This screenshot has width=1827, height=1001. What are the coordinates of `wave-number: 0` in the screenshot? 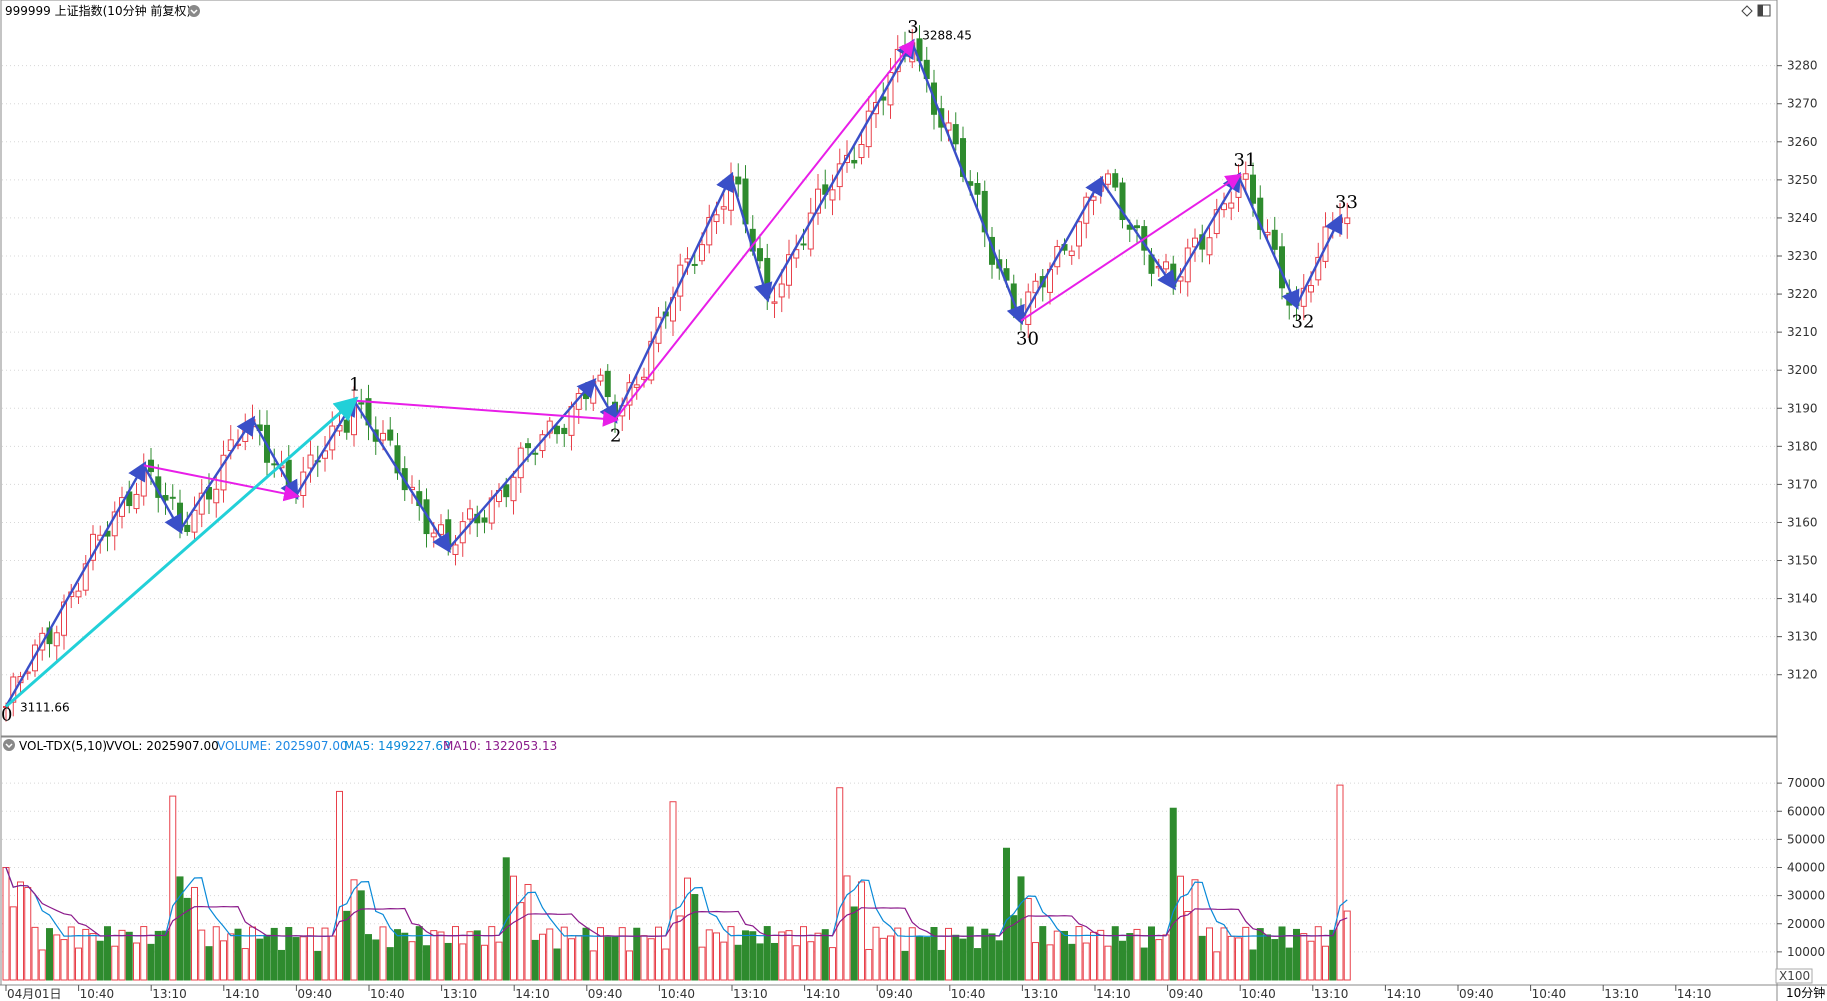 It's located at (6, 714).